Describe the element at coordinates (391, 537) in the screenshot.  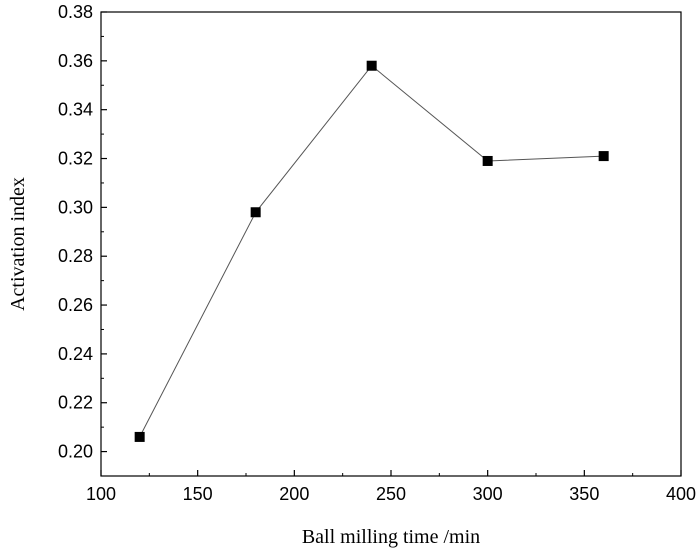
I see `x-axis-label: Ball milling time /min` at that location.